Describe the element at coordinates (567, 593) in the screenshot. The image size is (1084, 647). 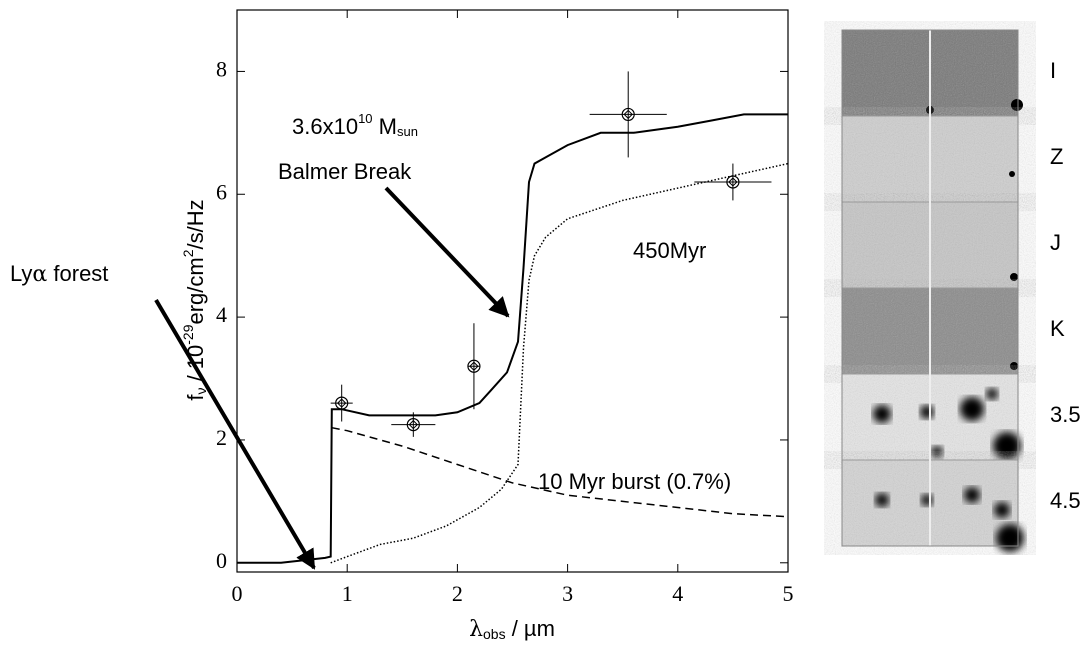
I see `x-tick-label: 3` at that location.